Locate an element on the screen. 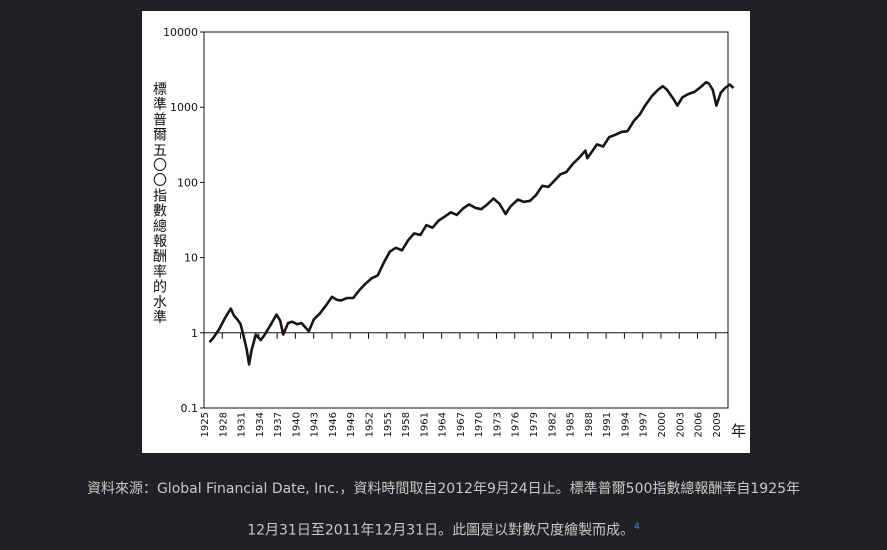 This screenshot has width=887, height=550. x-tick-label: 1931 is located at coordinates (242, 424).